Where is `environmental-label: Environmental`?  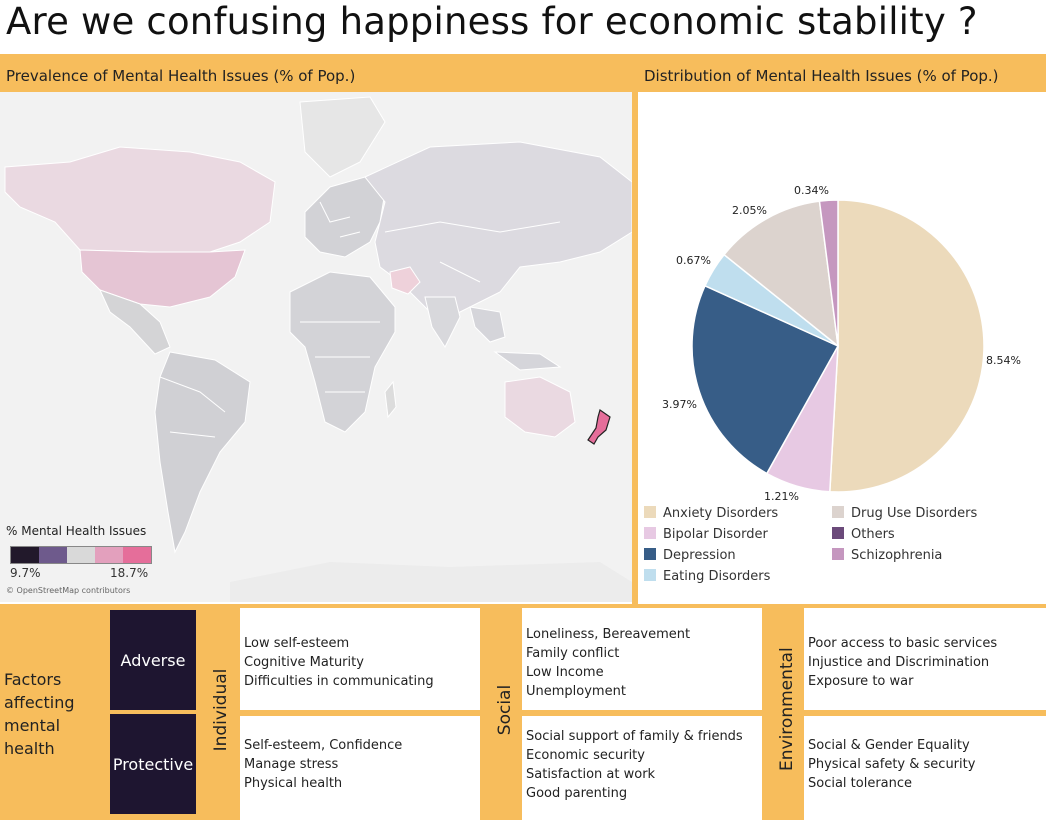 environmental-label: Environmental is located at coordinates (787, 709).